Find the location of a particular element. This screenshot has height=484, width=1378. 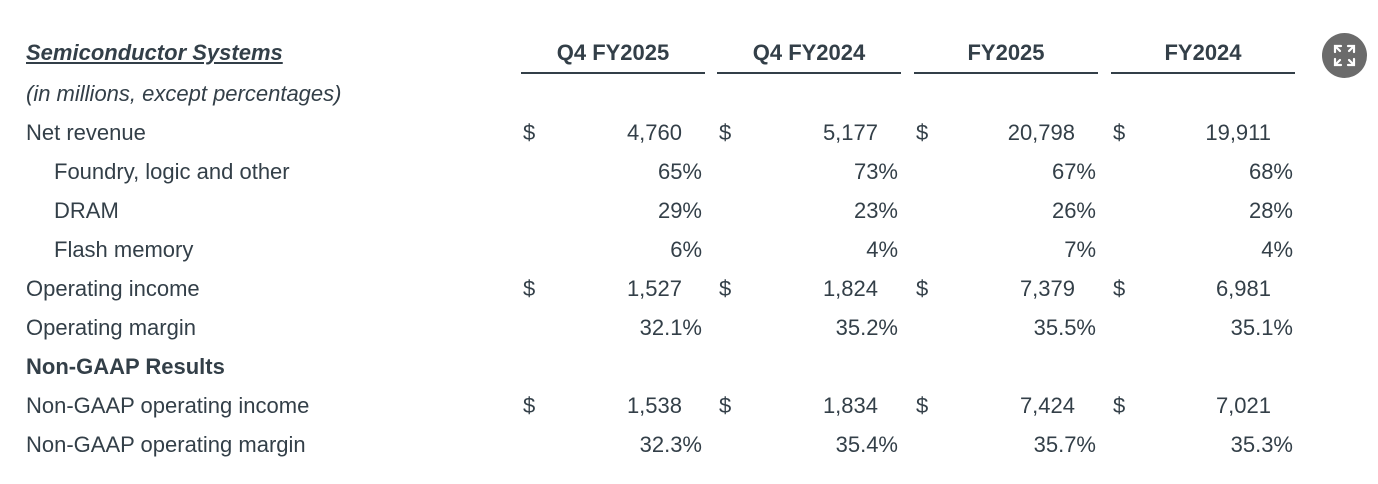

value-cell: 7,424 is located at coordinates (1047, 405).